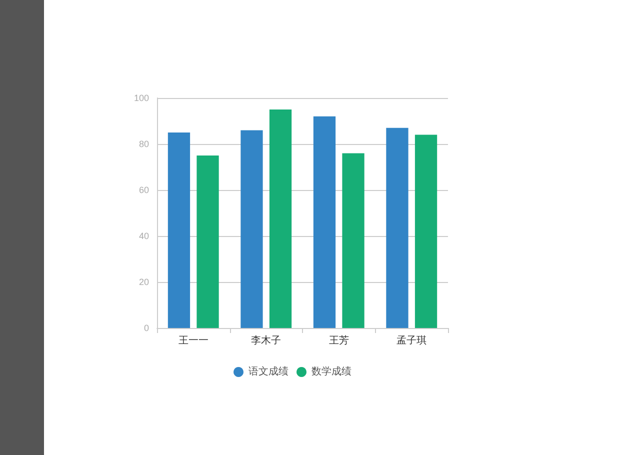  I want to click on y-tick-label: 20, so click(143, 282).